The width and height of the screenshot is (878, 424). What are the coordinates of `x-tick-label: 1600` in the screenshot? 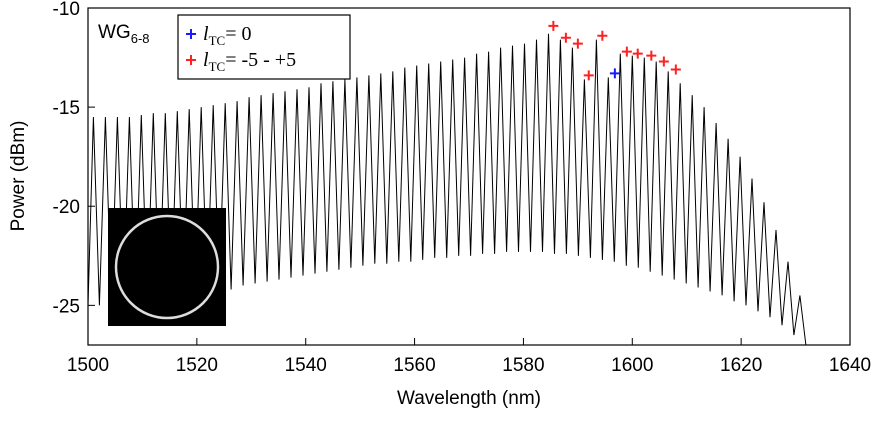 It's located at (632, 365).